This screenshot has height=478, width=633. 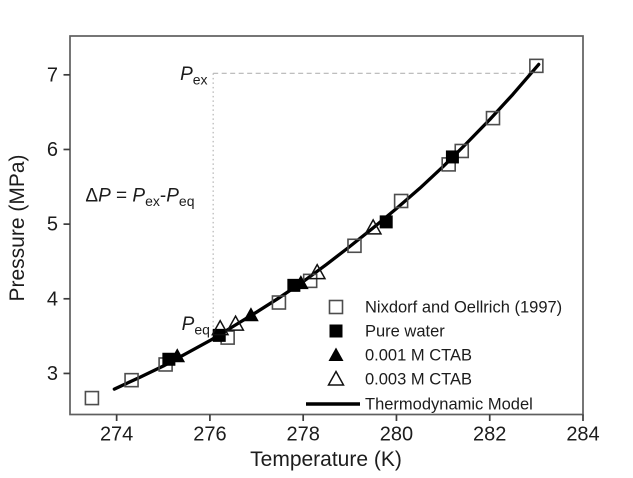 I want to click on x-tick-label: 284, so click(x=582, y=435).